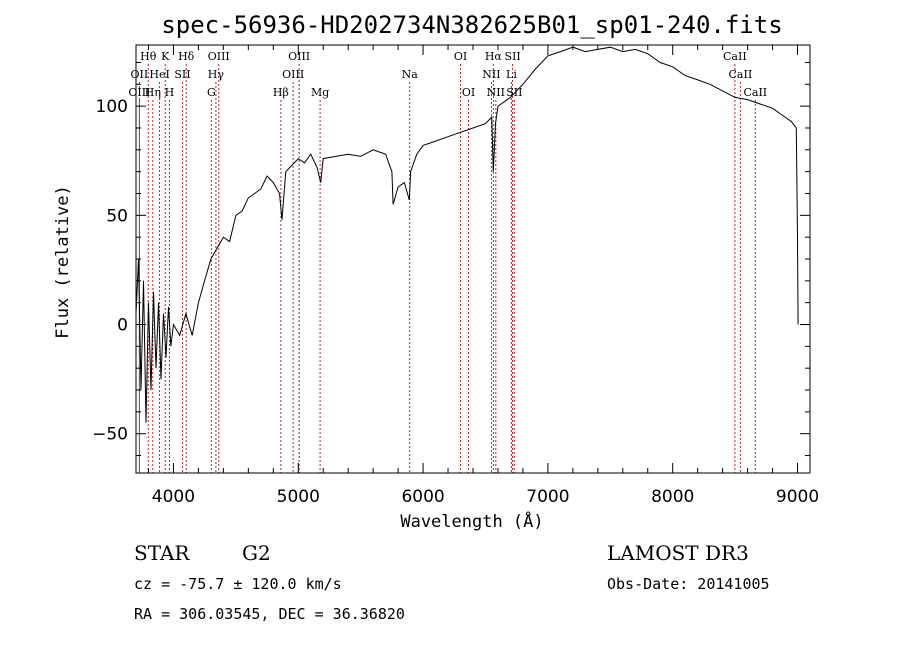 Image resolution: width=900 pixels, height=649 pixels. What do you see at coordinates (148, 56) in the screenshot?
I see `spectral-line-label: Hθ` at bounding box center [148, 56].